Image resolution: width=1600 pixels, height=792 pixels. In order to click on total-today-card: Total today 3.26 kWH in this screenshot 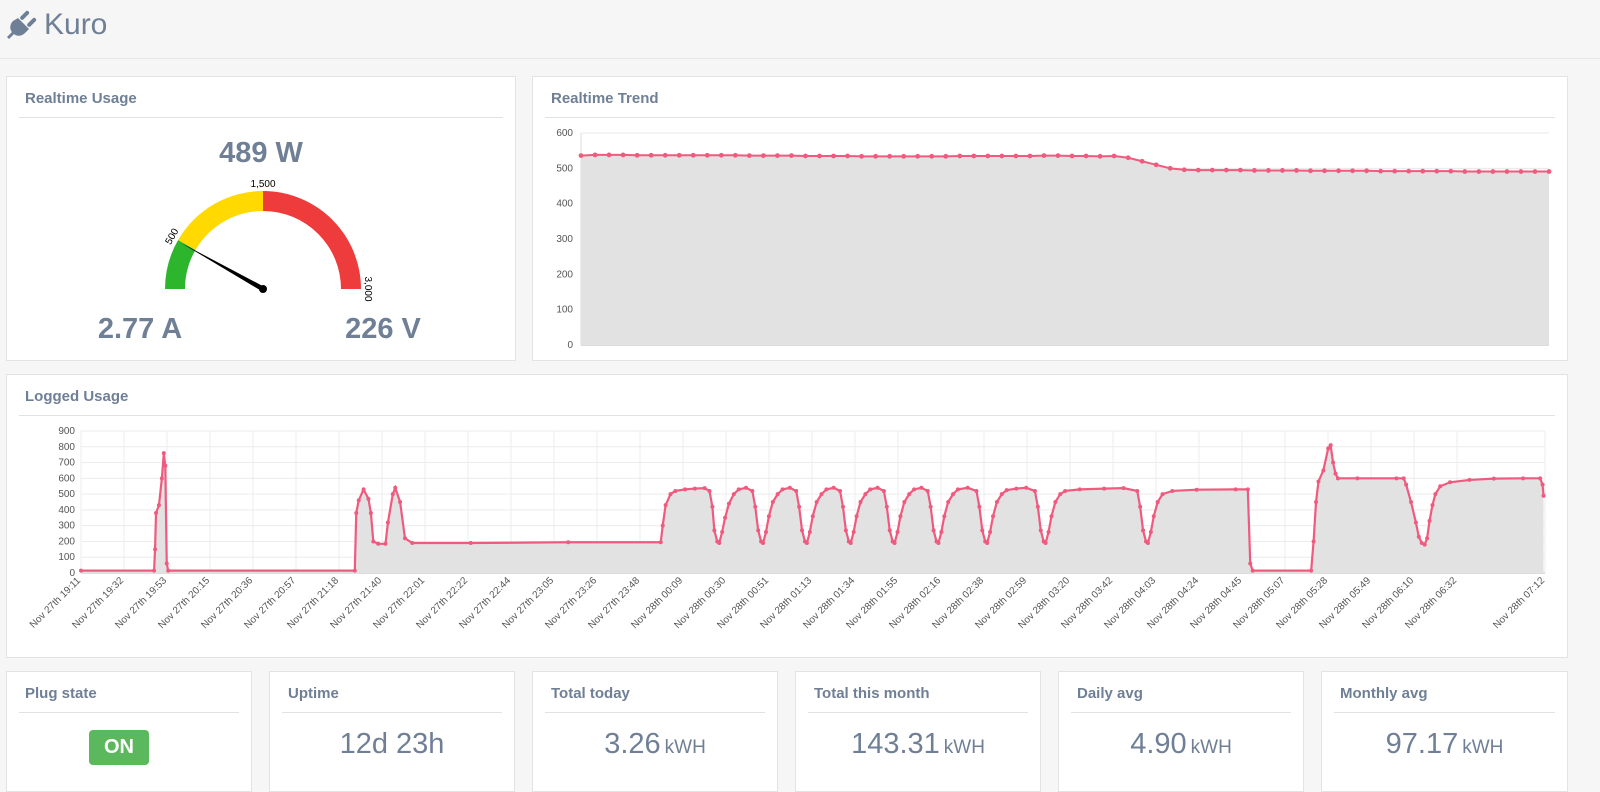, I will do `click(655, 731)`.